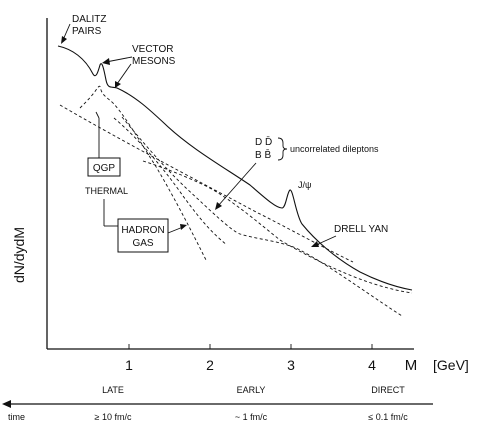 The width and height of the screenshot is (491, 436). What do you see at coordinates (210, 365) in the screenshot?
I see `x-tick-label-2: 2` at bounding box center [210, 365].